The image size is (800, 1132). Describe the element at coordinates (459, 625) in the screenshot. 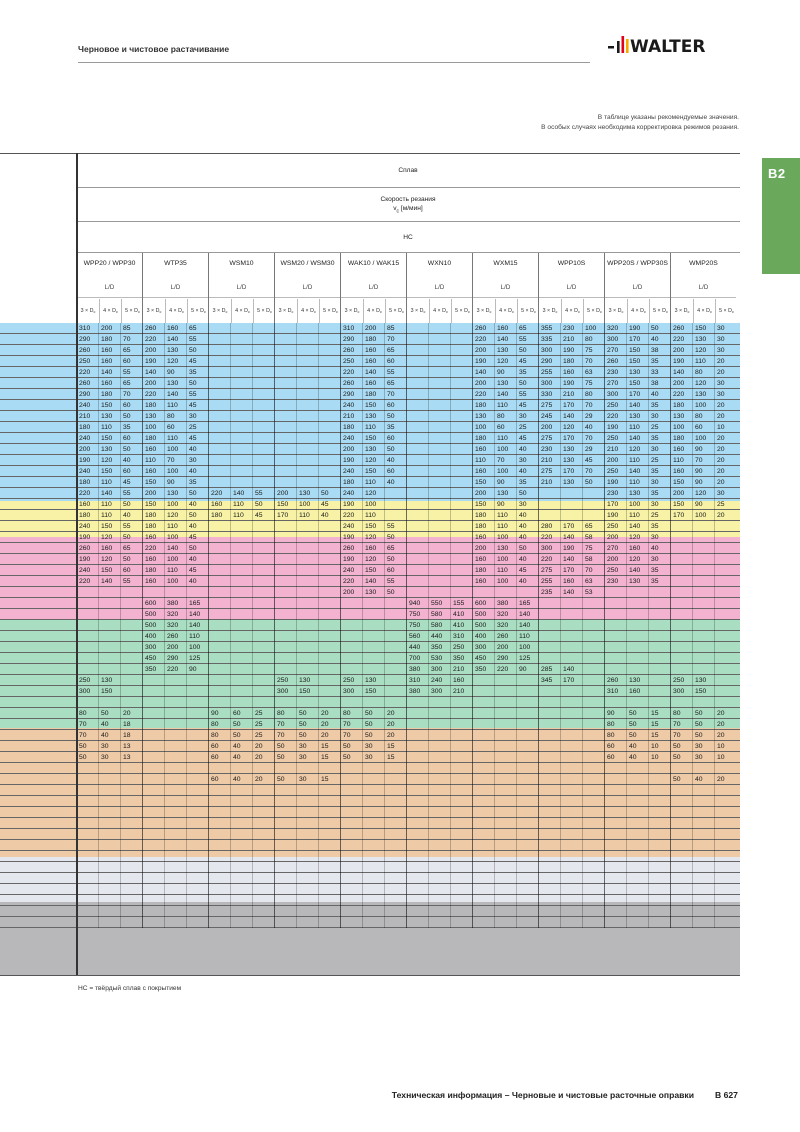

I see `speed-value-cell: 410` at that location.